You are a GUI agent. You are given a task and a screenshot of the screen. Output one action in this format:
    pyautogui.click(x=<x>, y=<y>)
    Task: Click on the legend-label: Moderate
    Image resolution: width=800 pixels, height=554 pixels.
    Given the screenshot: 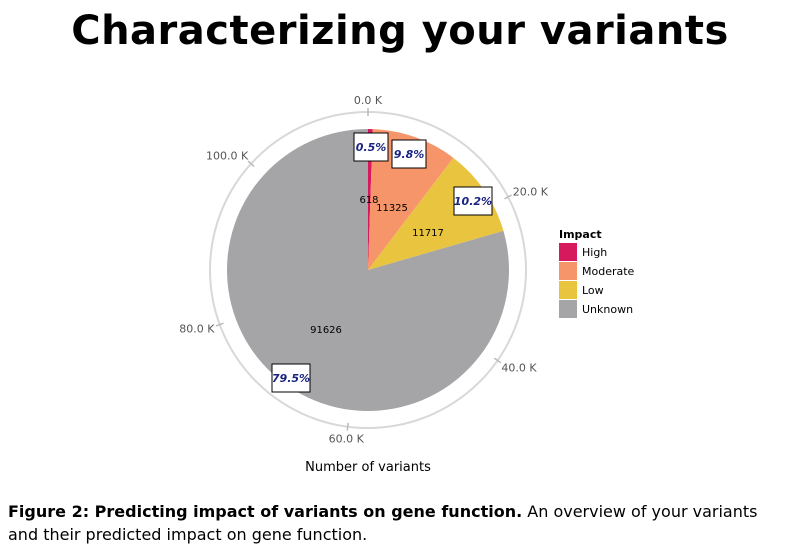 What is the action you would take?
    pyautogui.click(x=608, y=271)
    